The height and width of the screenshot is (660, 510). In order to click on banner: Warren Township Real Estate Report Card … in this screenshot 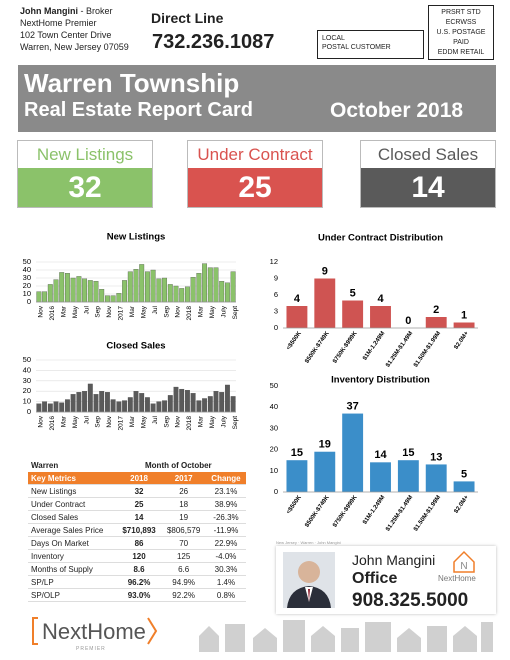, I will do `click(257, 98)`.